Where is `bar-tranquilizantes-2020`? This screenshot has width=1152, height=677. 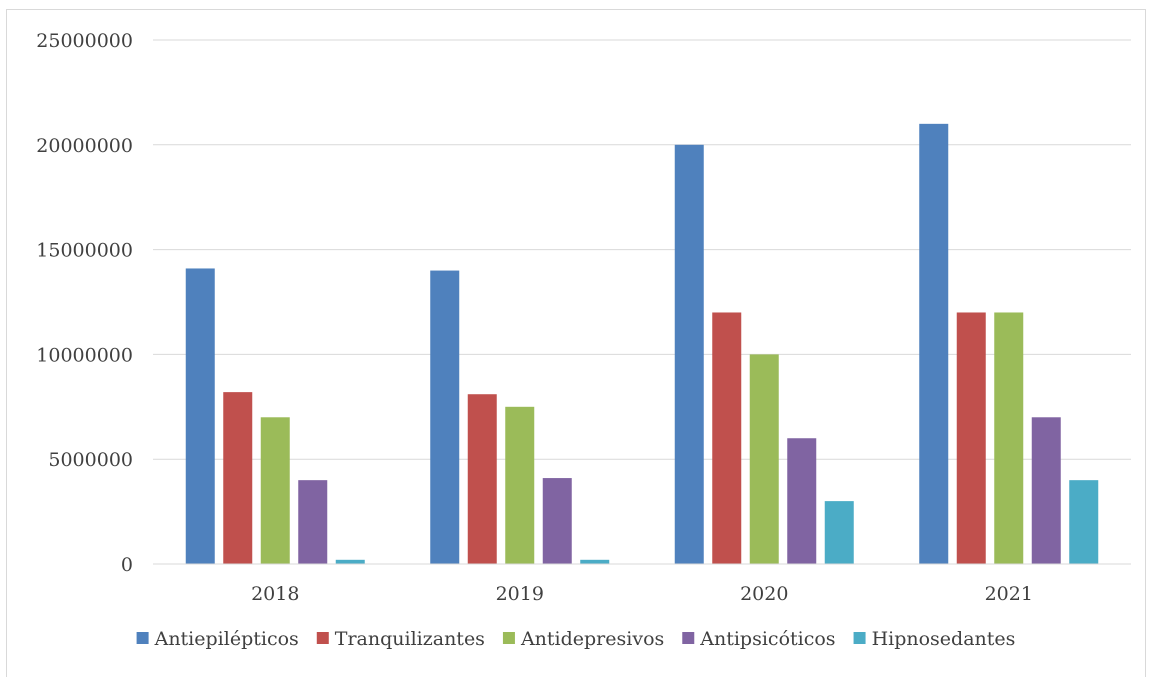 bar-tranquilizantes-2020 is located at coordinates (727, 438).